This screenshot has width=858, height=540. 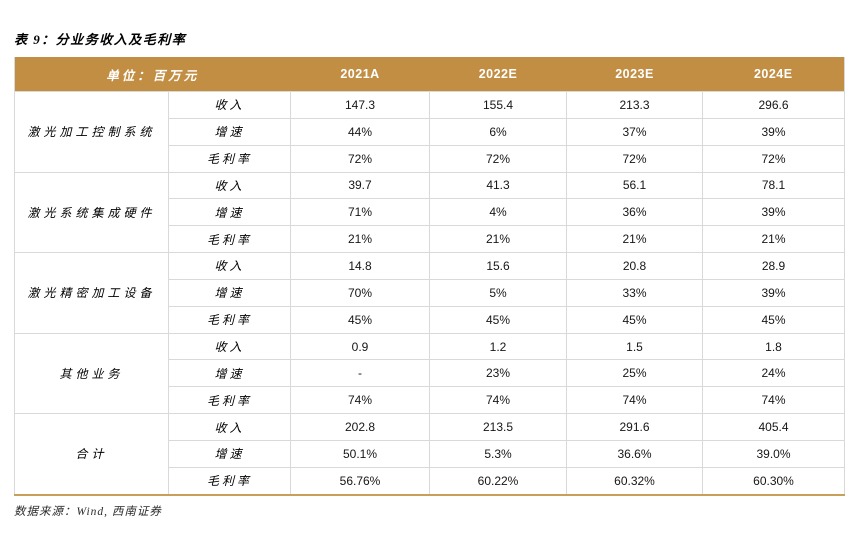 I want to click on value-cell: 147.3, so click(x=360, y=105).